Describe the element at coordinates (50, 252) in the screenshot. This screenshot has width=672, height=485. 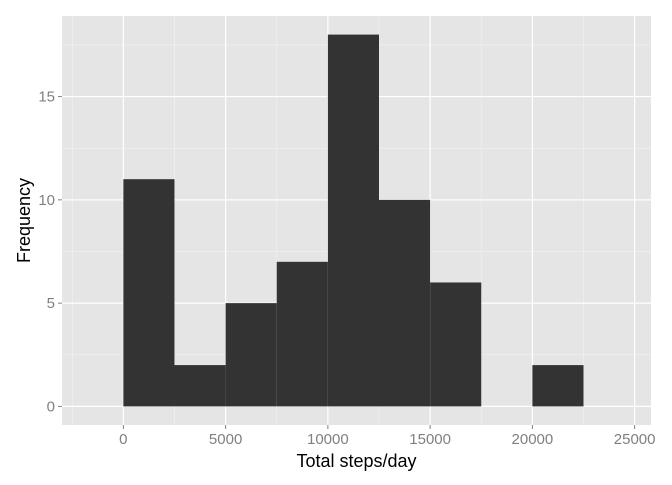
I see `y-axis: 0 5 10 15` at that location.